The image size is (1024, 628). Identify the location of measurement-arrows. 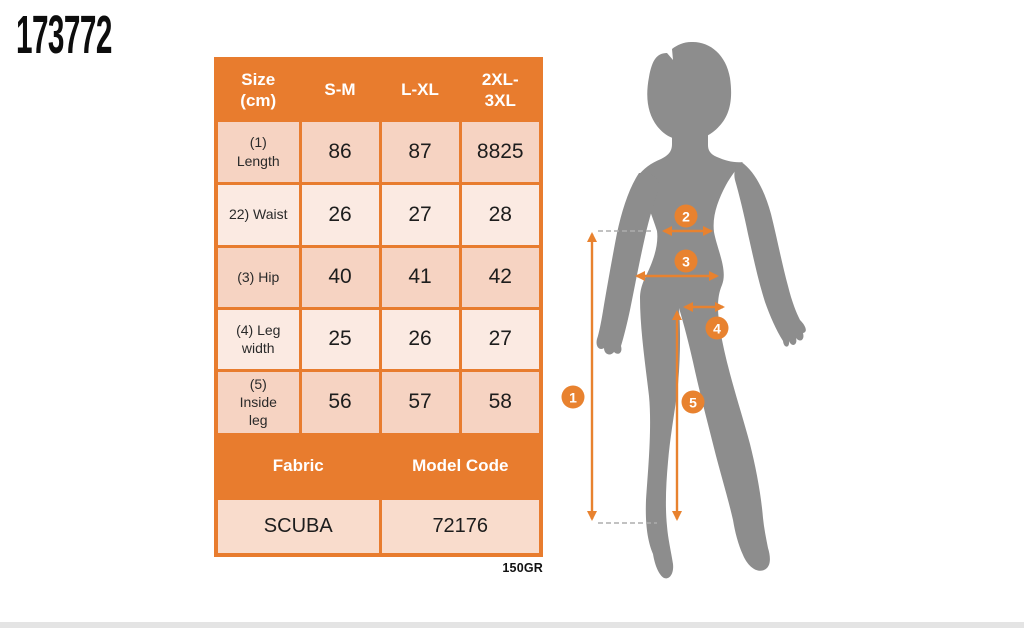
(656, 373).